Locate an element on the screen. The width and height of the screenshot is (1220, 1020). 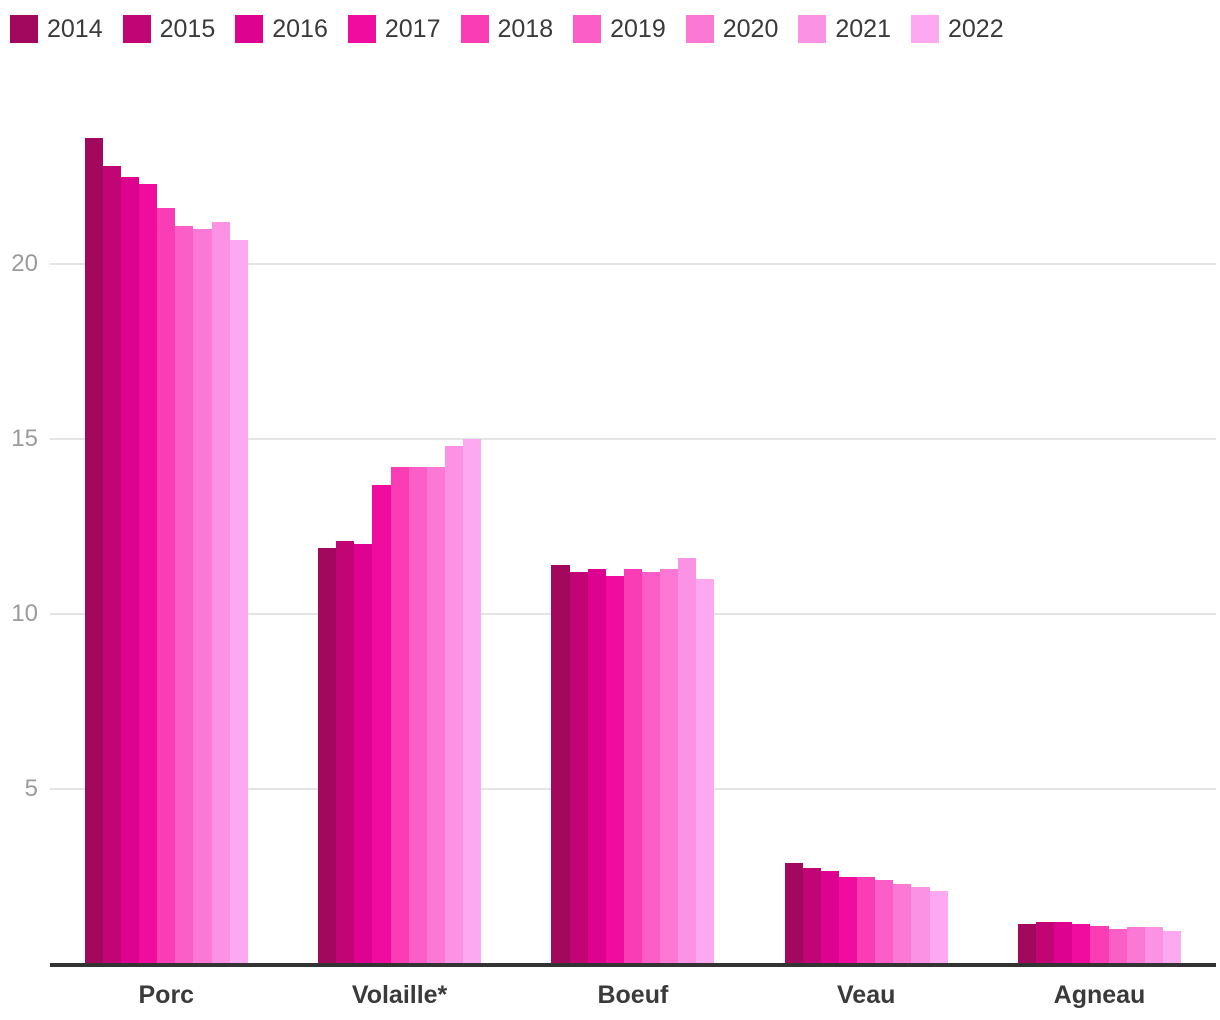
y-tick-label-15: 15 is located at coordinates (24, 438).